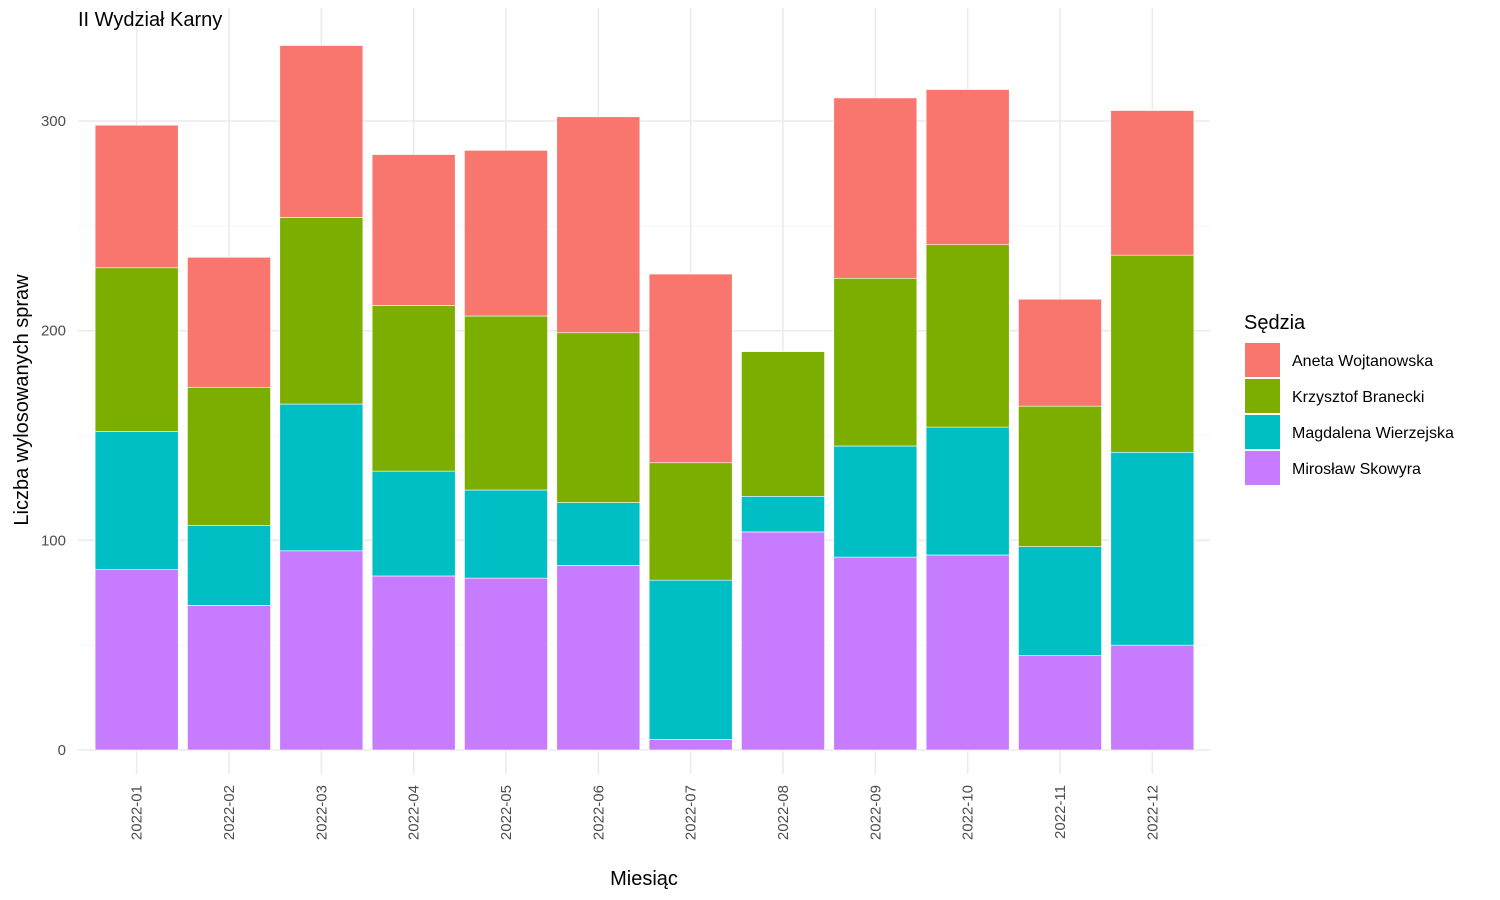  Describe the element at coordinates (137, 812) in the screenshot. I see `x-tick-label: 2022-01` at that location.